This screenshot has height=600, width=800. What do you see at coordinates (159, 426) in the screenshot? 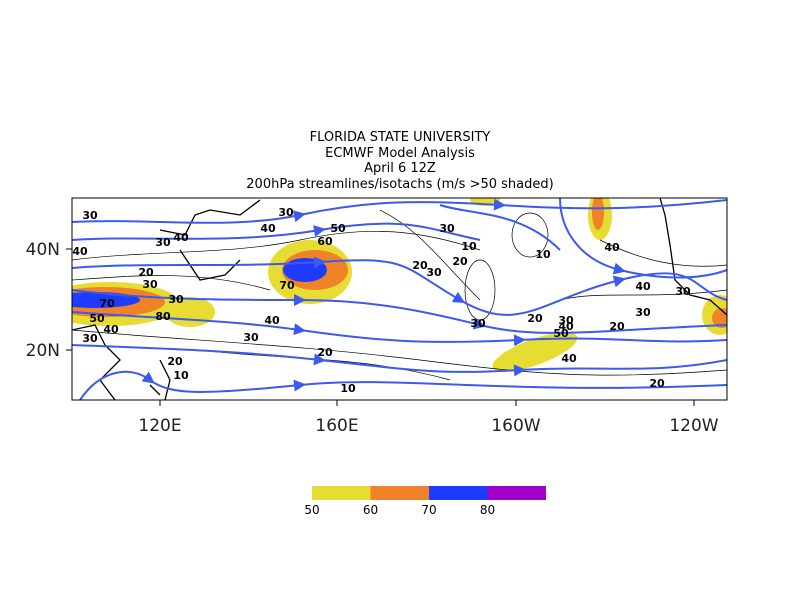
I see `x-label: 120E` at bounding box center [159, 426].